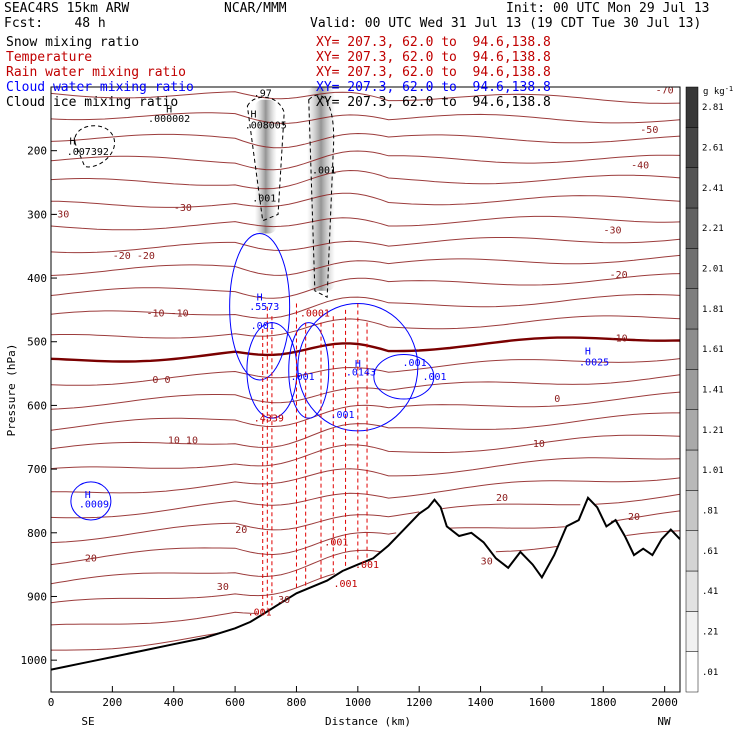 The width and height of the screenshot is (740, 740). What do you see at coordinates (11, 390) in the screenshot?
I see `y-axis-label: Pressure (hPa)` at bounding box center [11, 390].